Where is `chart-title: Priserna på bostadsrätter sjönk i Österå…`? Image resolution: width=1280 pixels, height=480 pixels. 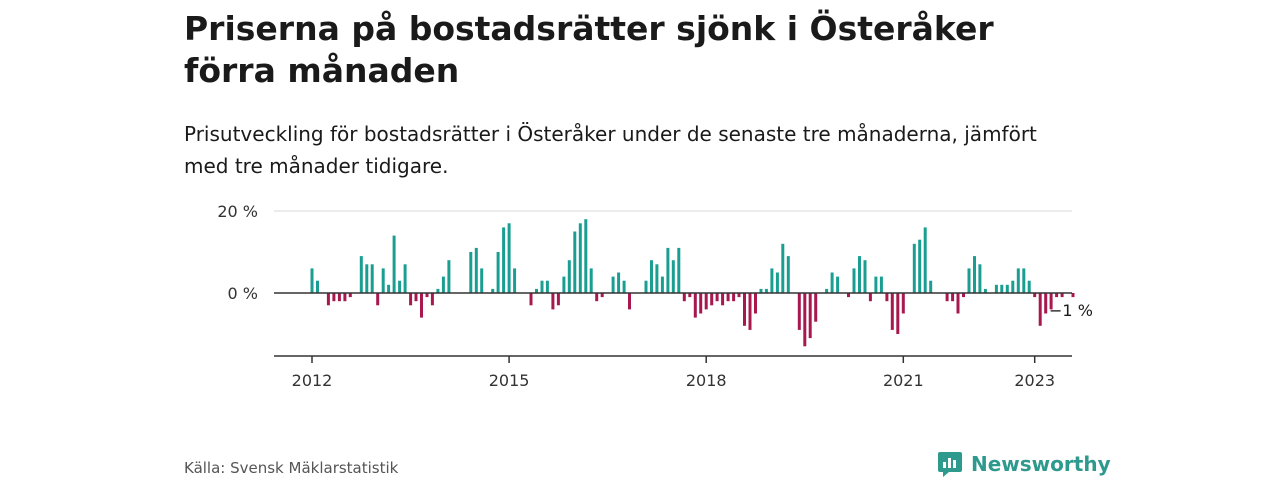 chart-title: Priserna på bostadsrätter sjönk i Österå… is located at coordinates (589, 49).